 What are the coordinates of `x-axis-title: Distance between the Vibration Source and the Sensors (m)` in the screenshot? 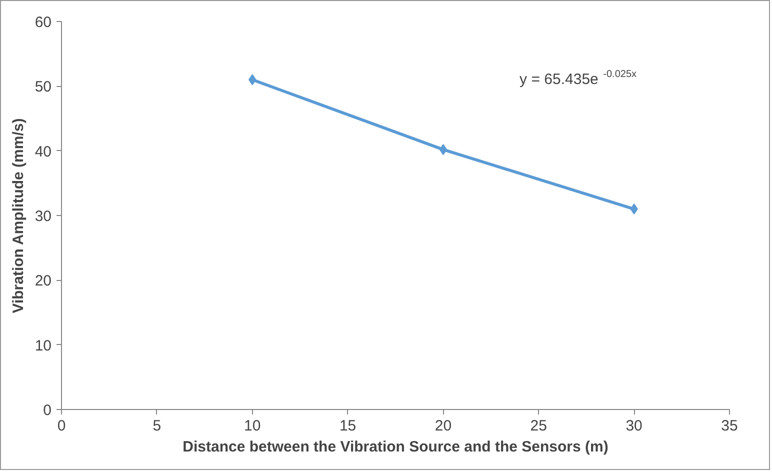 It's located at (395, 447).